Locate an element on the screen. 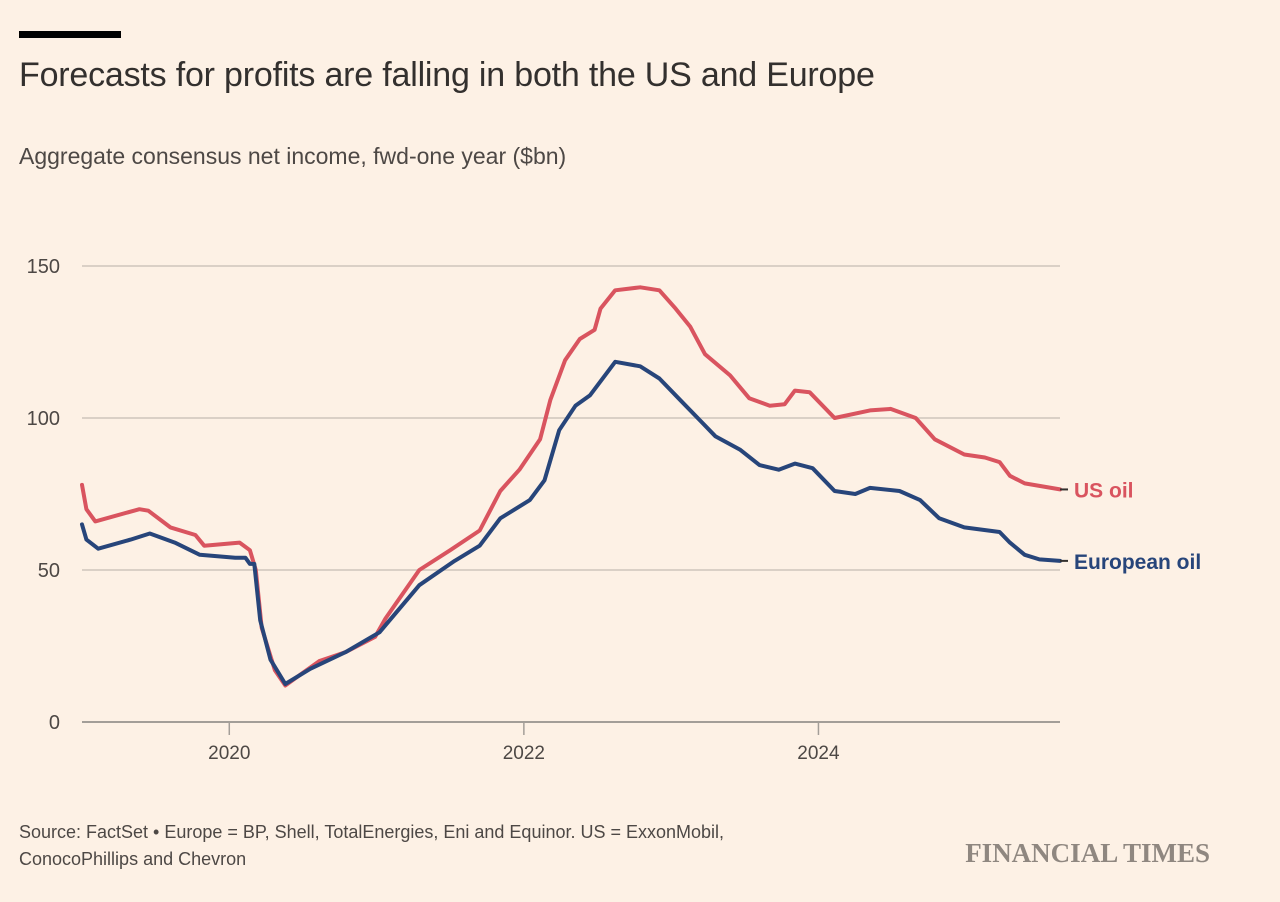 This screenshot has height=902, width=1280. ft-logo: FINANCIAL TIMES is located at coordinates (1087, 853).